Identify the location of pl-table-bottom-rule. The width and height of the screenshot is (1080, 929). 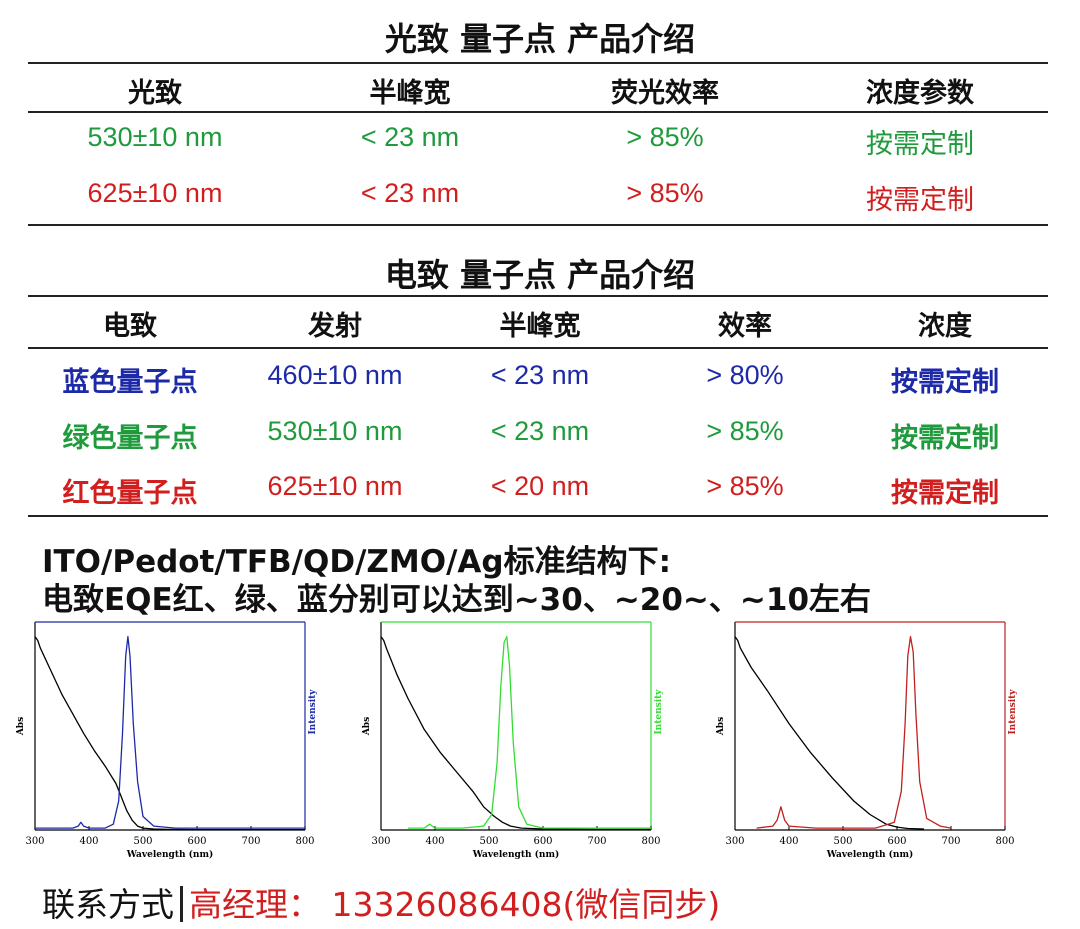
(538, 225).